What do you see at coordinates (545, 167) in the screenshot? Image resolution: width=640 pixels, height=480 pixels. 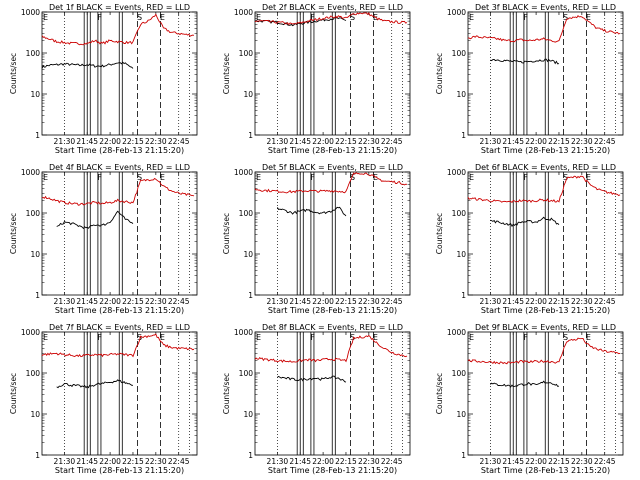 I see `panel-title: Det 6f BLACK = Events, RED = LLD` at bounding box center [545, 167].